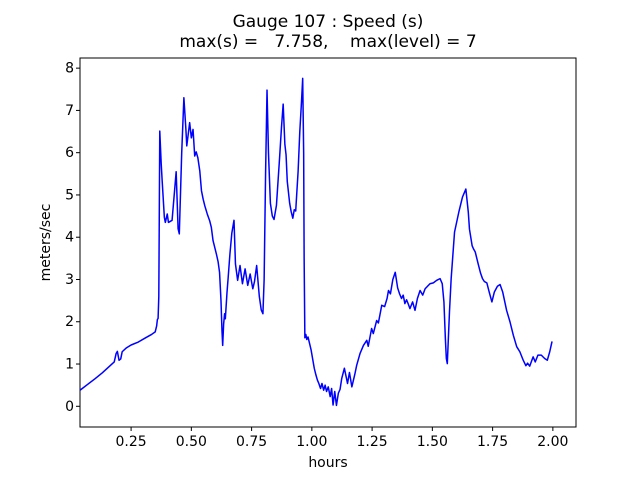  What do you see at coordinates (131, 442) in the screenshot?
I see `x-tick-label: 0.25` at bounding box center [131, 442].